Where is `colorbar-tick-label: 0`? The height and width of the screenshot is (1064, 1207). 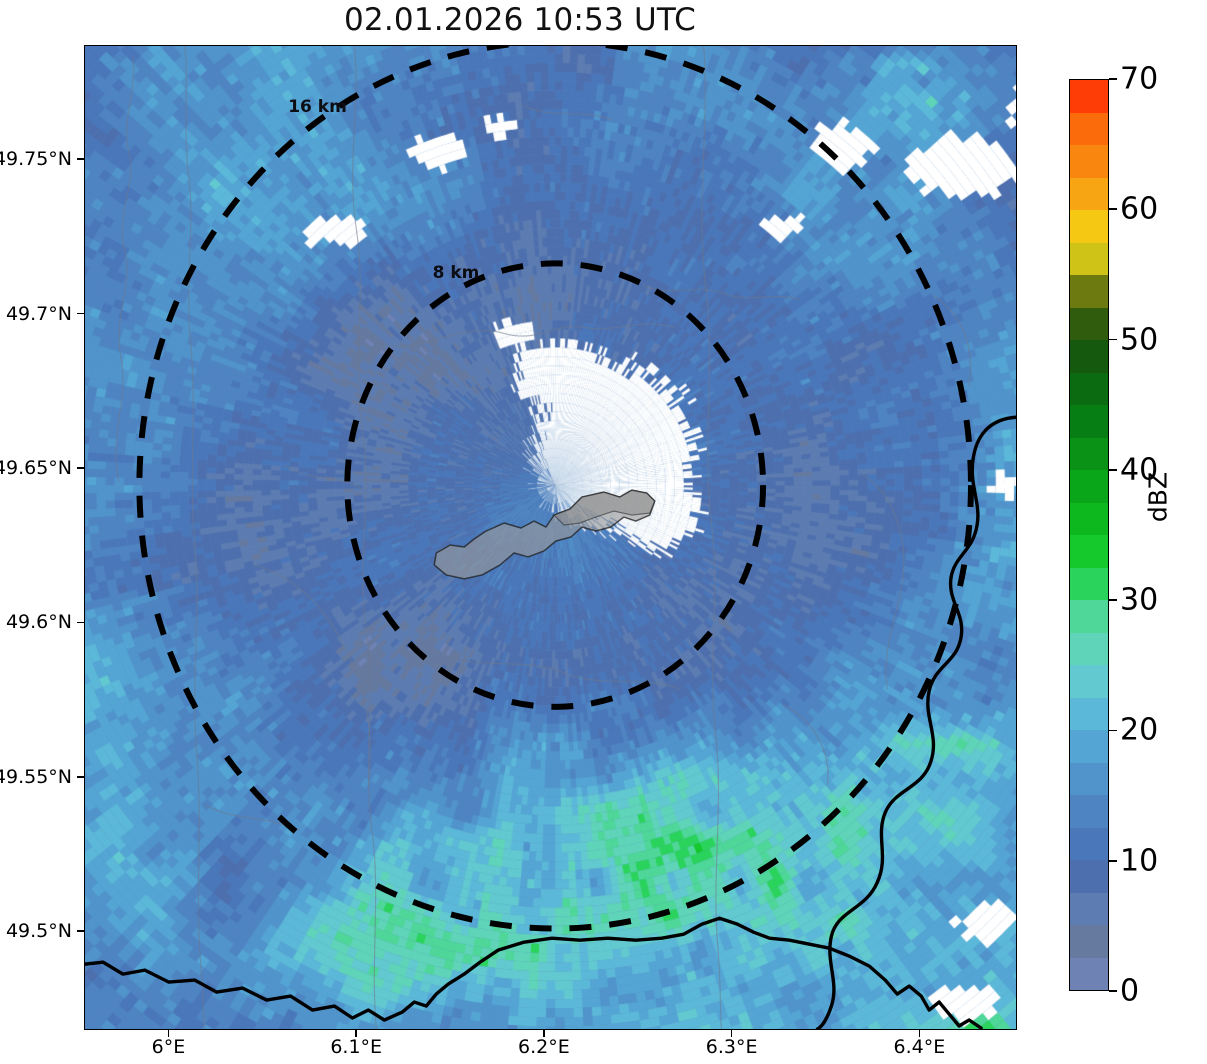
colorbar-tick-label: 0 is located at coordinates (1130, 991).